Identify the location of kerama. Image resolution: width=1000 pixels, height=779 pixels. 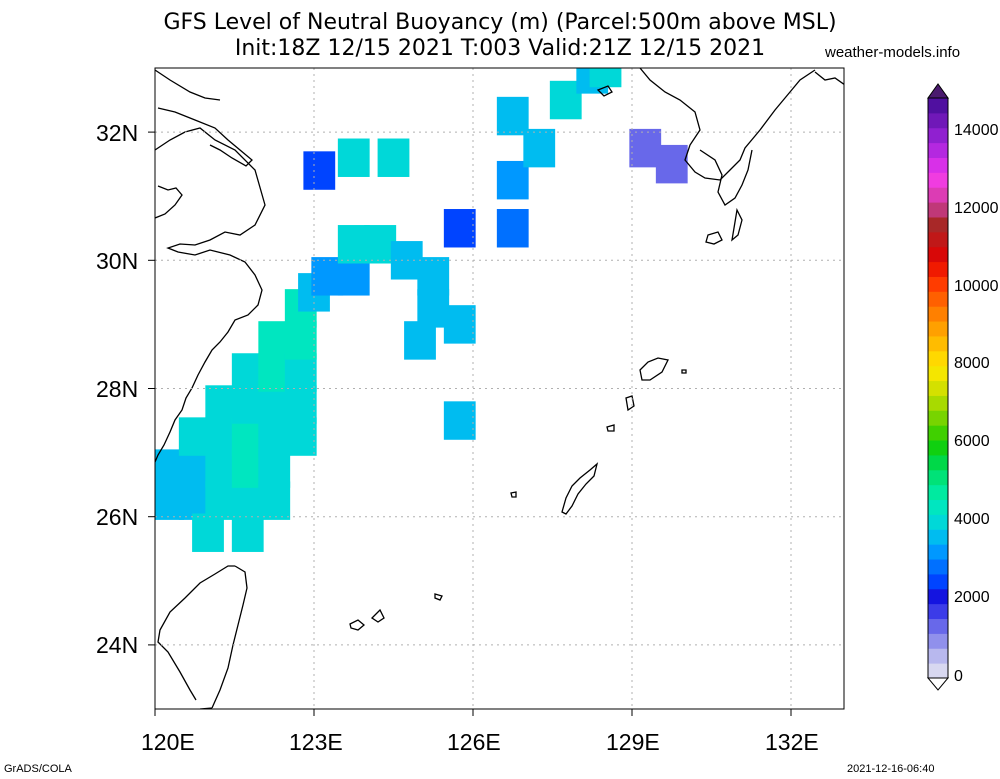
(513, 494).